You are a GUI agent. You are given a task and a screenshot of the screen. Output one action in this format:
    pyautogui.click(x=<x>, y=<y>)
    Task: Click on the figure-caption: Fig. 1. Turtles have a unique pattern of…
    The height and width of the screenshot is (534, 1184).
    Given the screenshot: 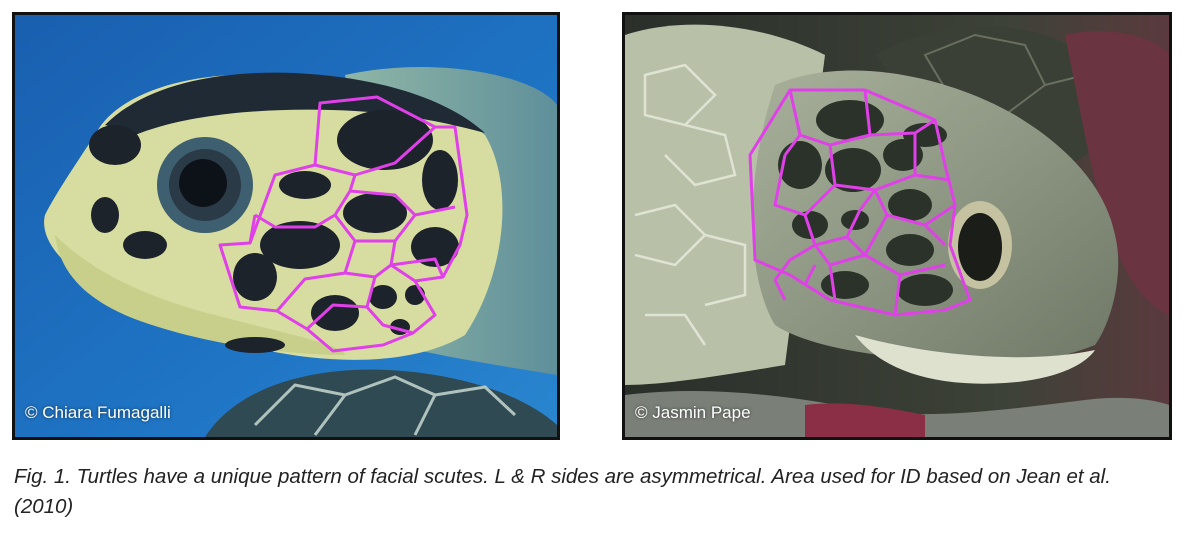 What is the action you would take?
    pyautogui.click(x=562, y=491)
    